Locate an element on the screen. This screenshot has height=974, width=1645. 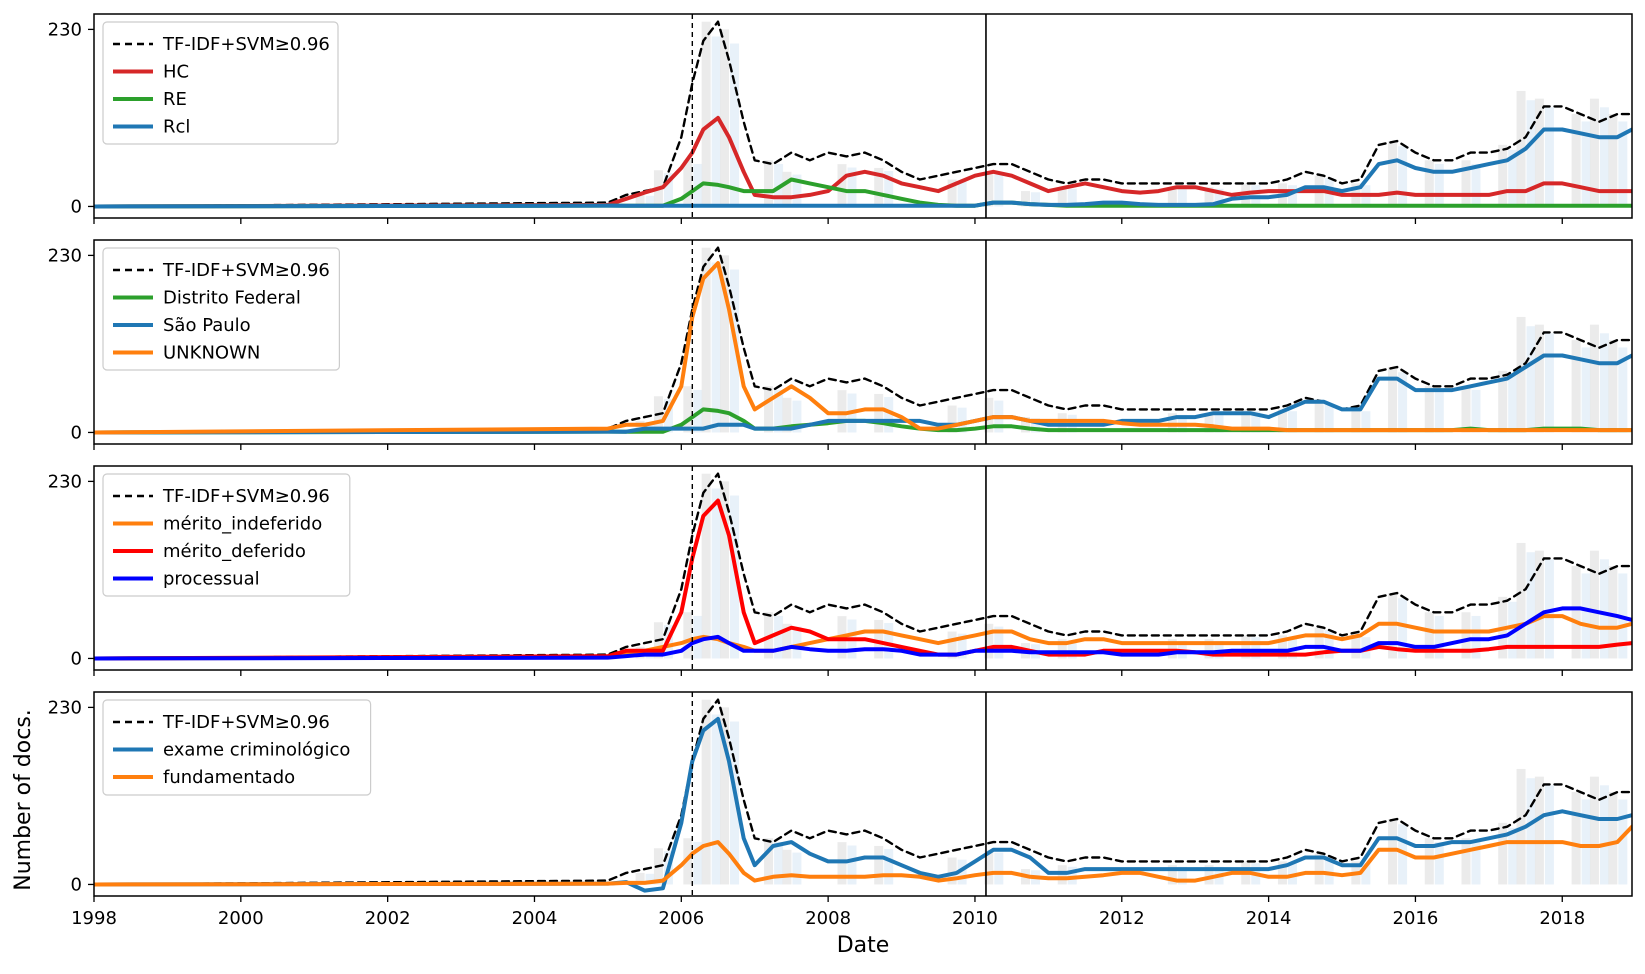
x-tick-label: 2012 is located at coordinates (1122, 918).